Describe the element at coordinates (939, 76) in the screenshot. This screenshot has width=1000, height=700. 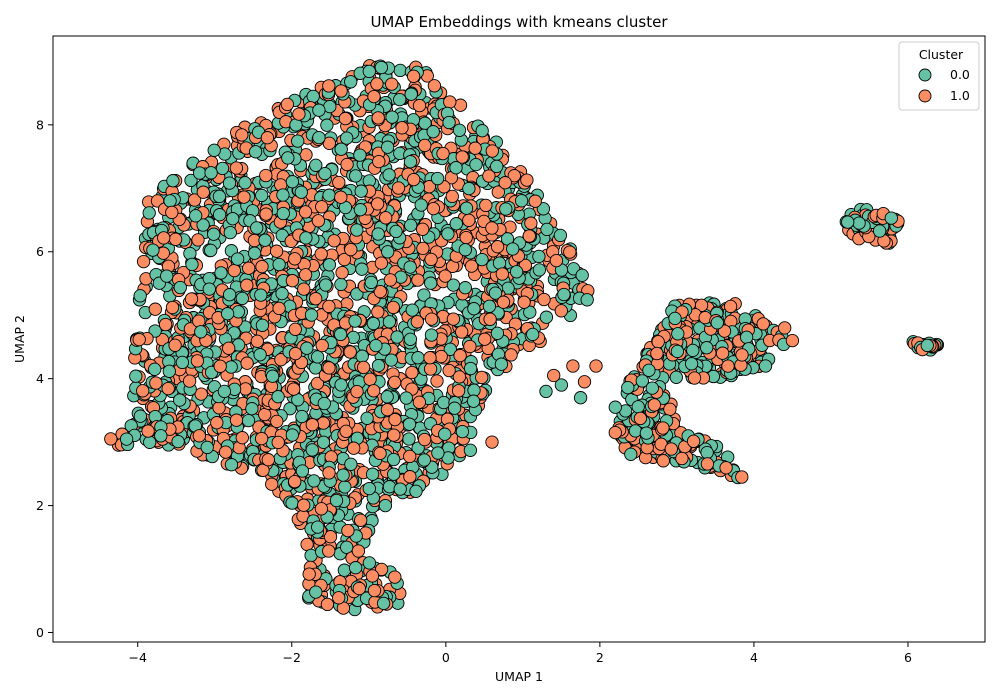
I see `legend: Cluster 0.0 1.0` at that location.